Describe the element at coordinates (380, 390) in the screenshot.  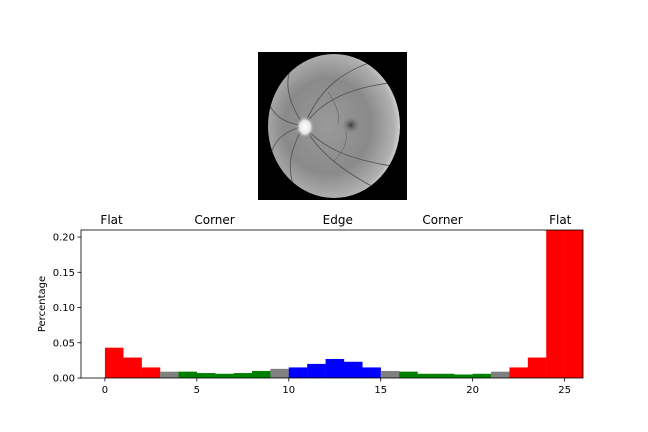
I see `x-tick-label: 15` at that location.